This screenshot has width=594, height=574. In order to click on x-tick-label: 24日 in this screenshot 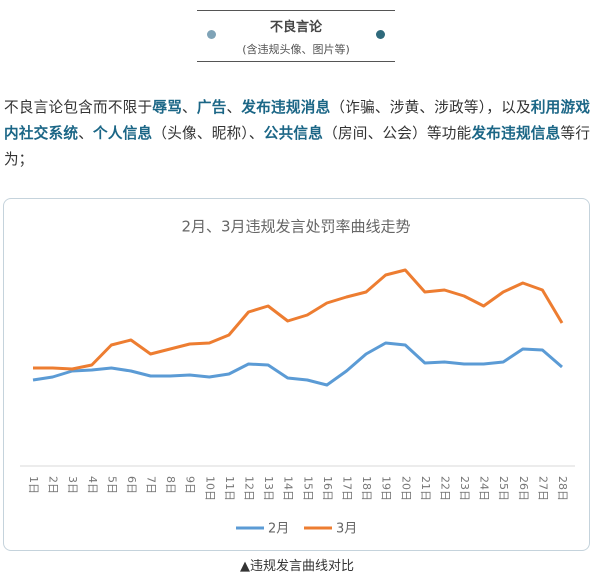, I will do `click(484, 488)`.